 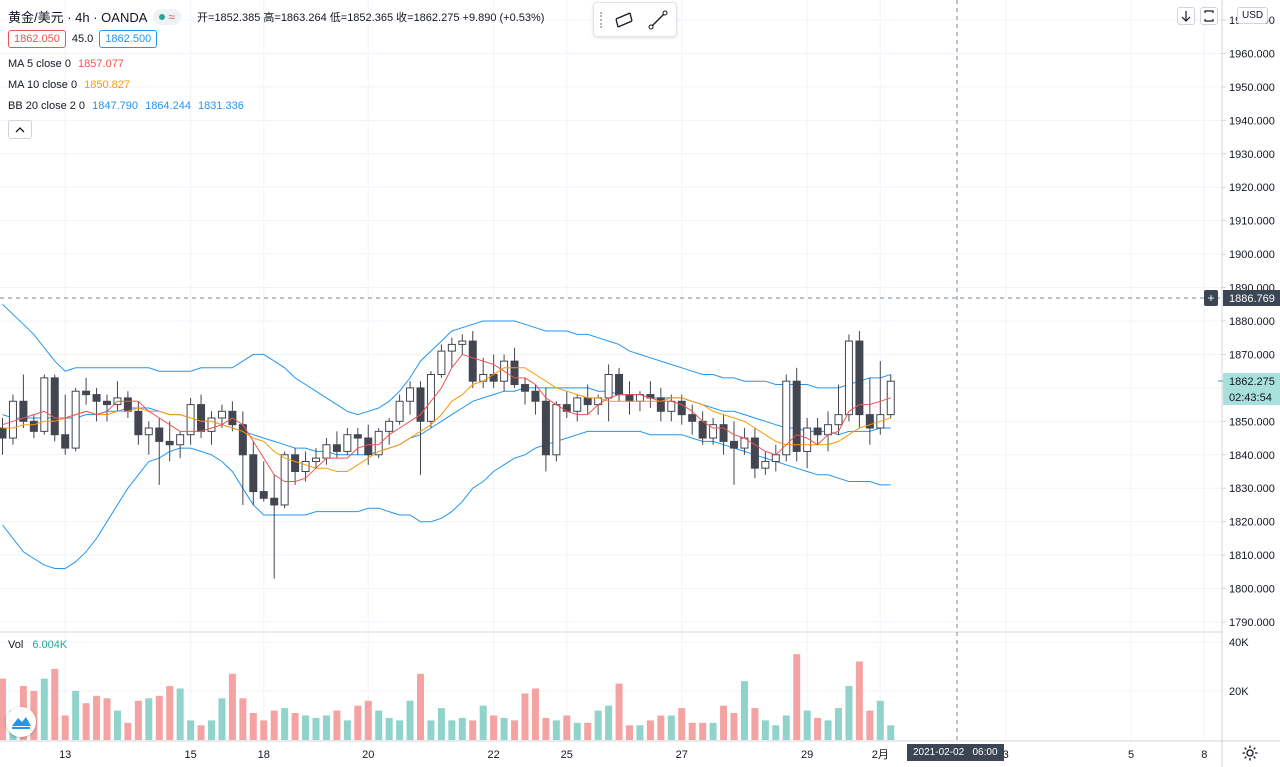 What do you see at coordinates (1252, 489) in the screenshot?
I see `y-tick-label: 1830.000` at bounding box center [1252, 489].